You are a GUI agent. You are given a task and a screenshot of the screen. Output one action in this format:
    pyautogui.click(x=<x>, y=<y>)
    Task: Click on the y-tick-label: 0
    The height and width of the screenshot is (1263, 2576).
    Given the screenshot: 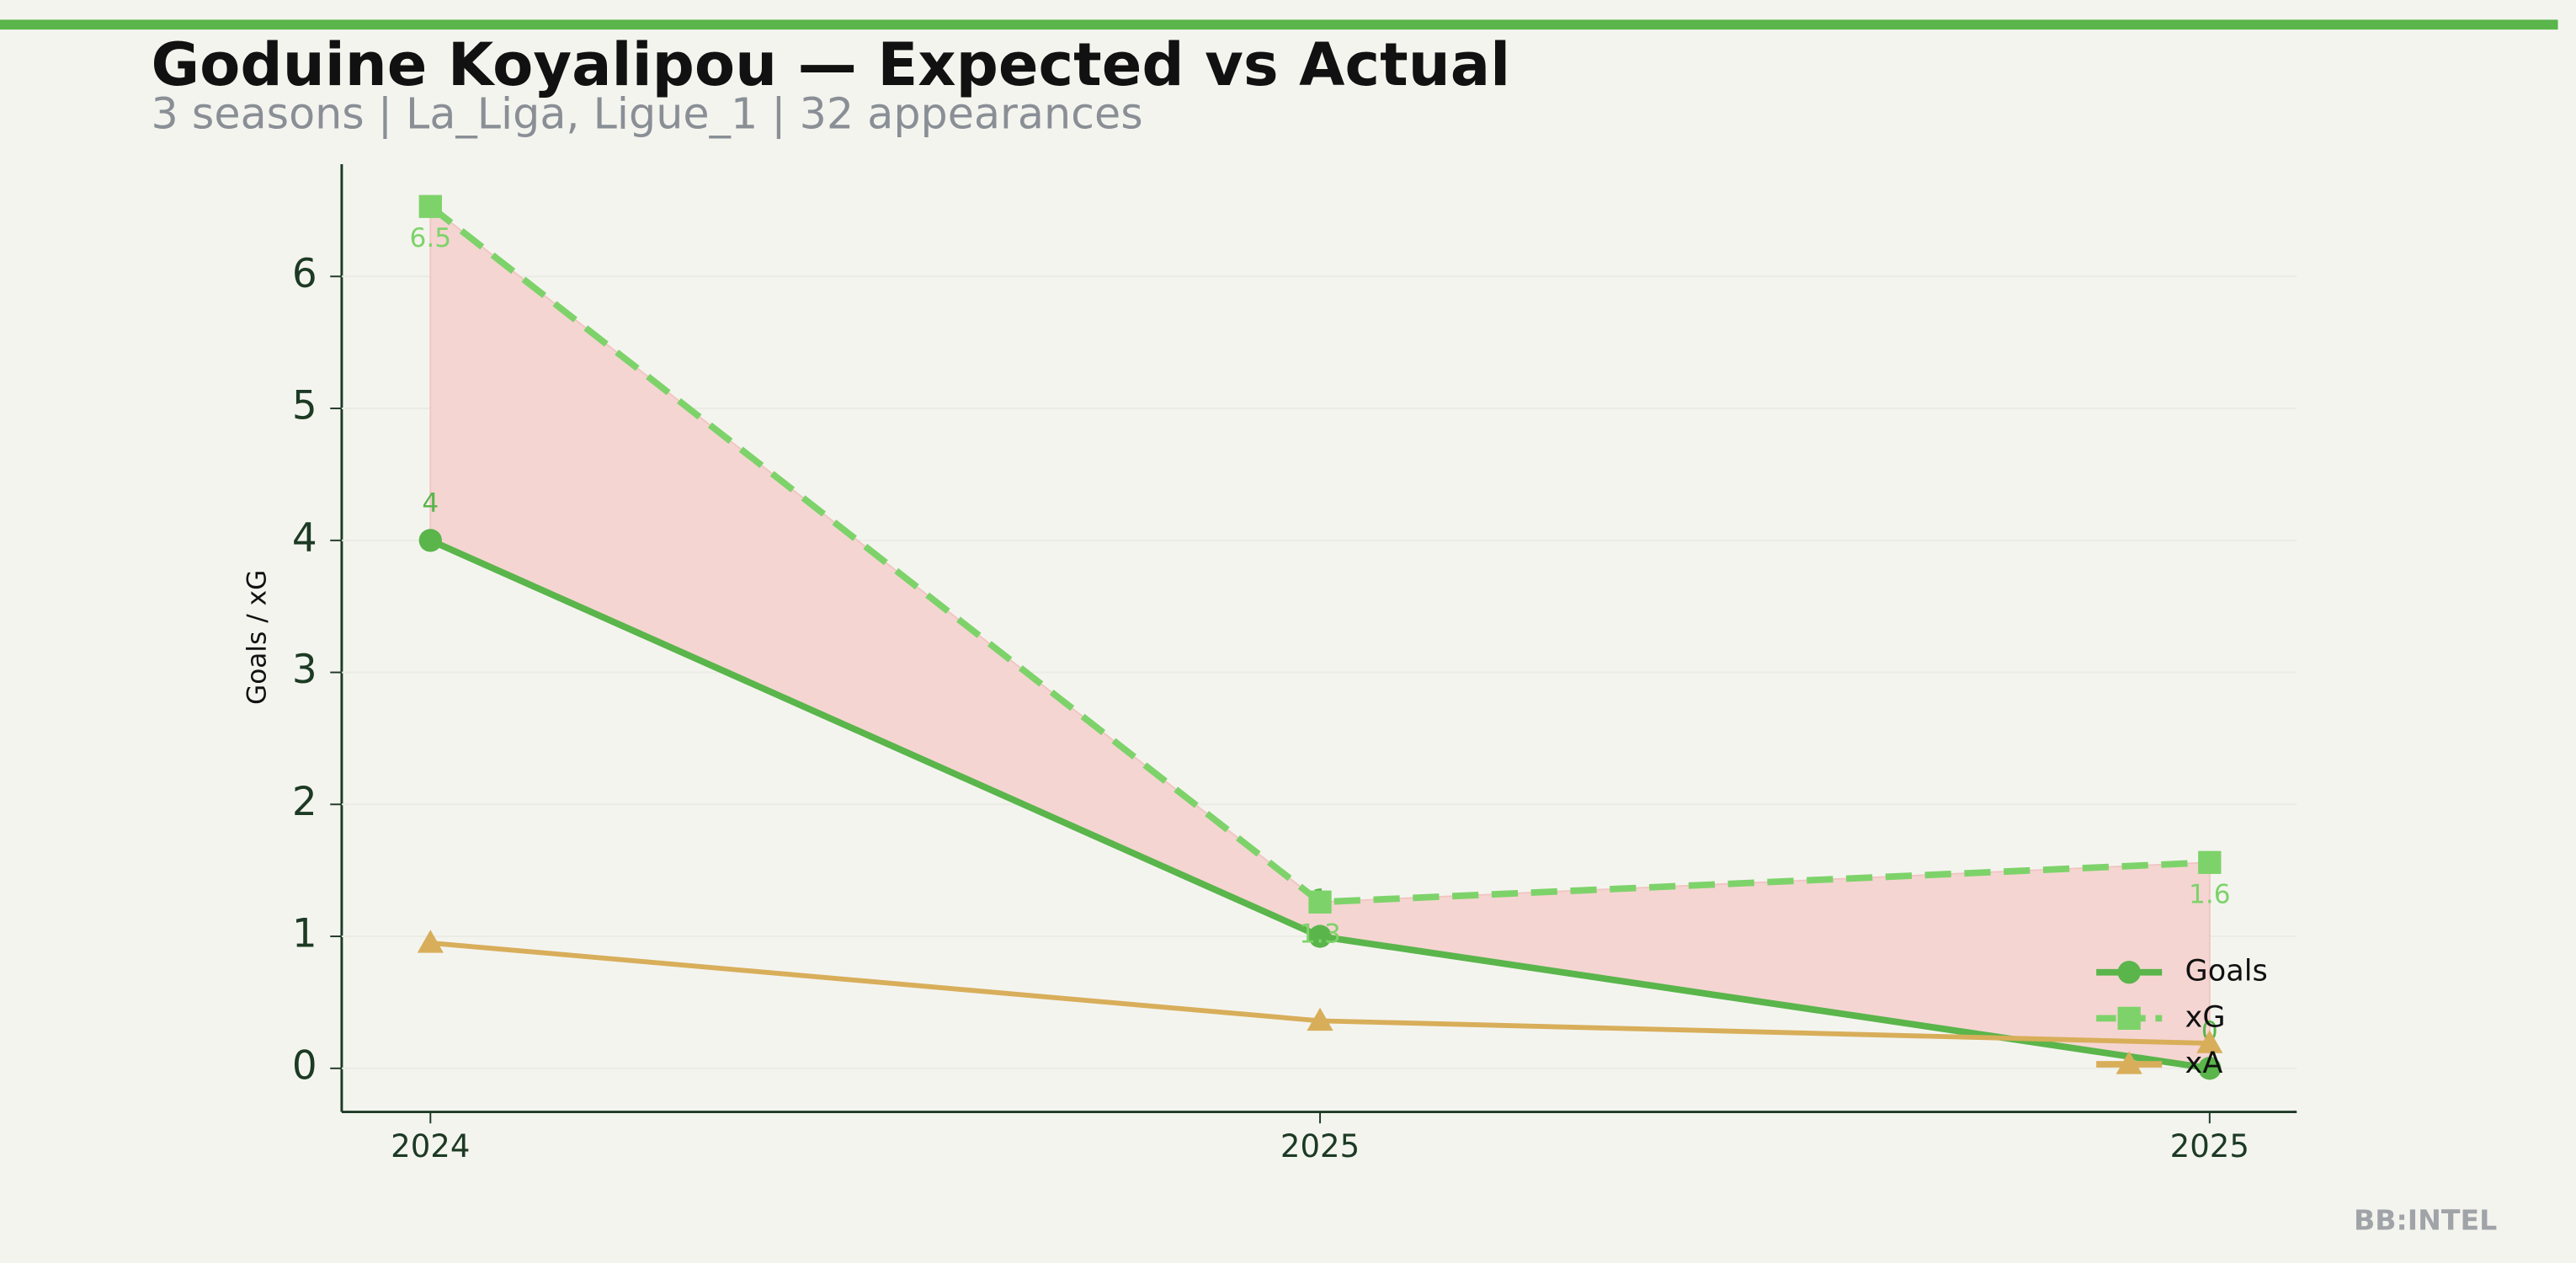 What is the action you would take?
    pyautogui.click(x=305, y=1066)
    